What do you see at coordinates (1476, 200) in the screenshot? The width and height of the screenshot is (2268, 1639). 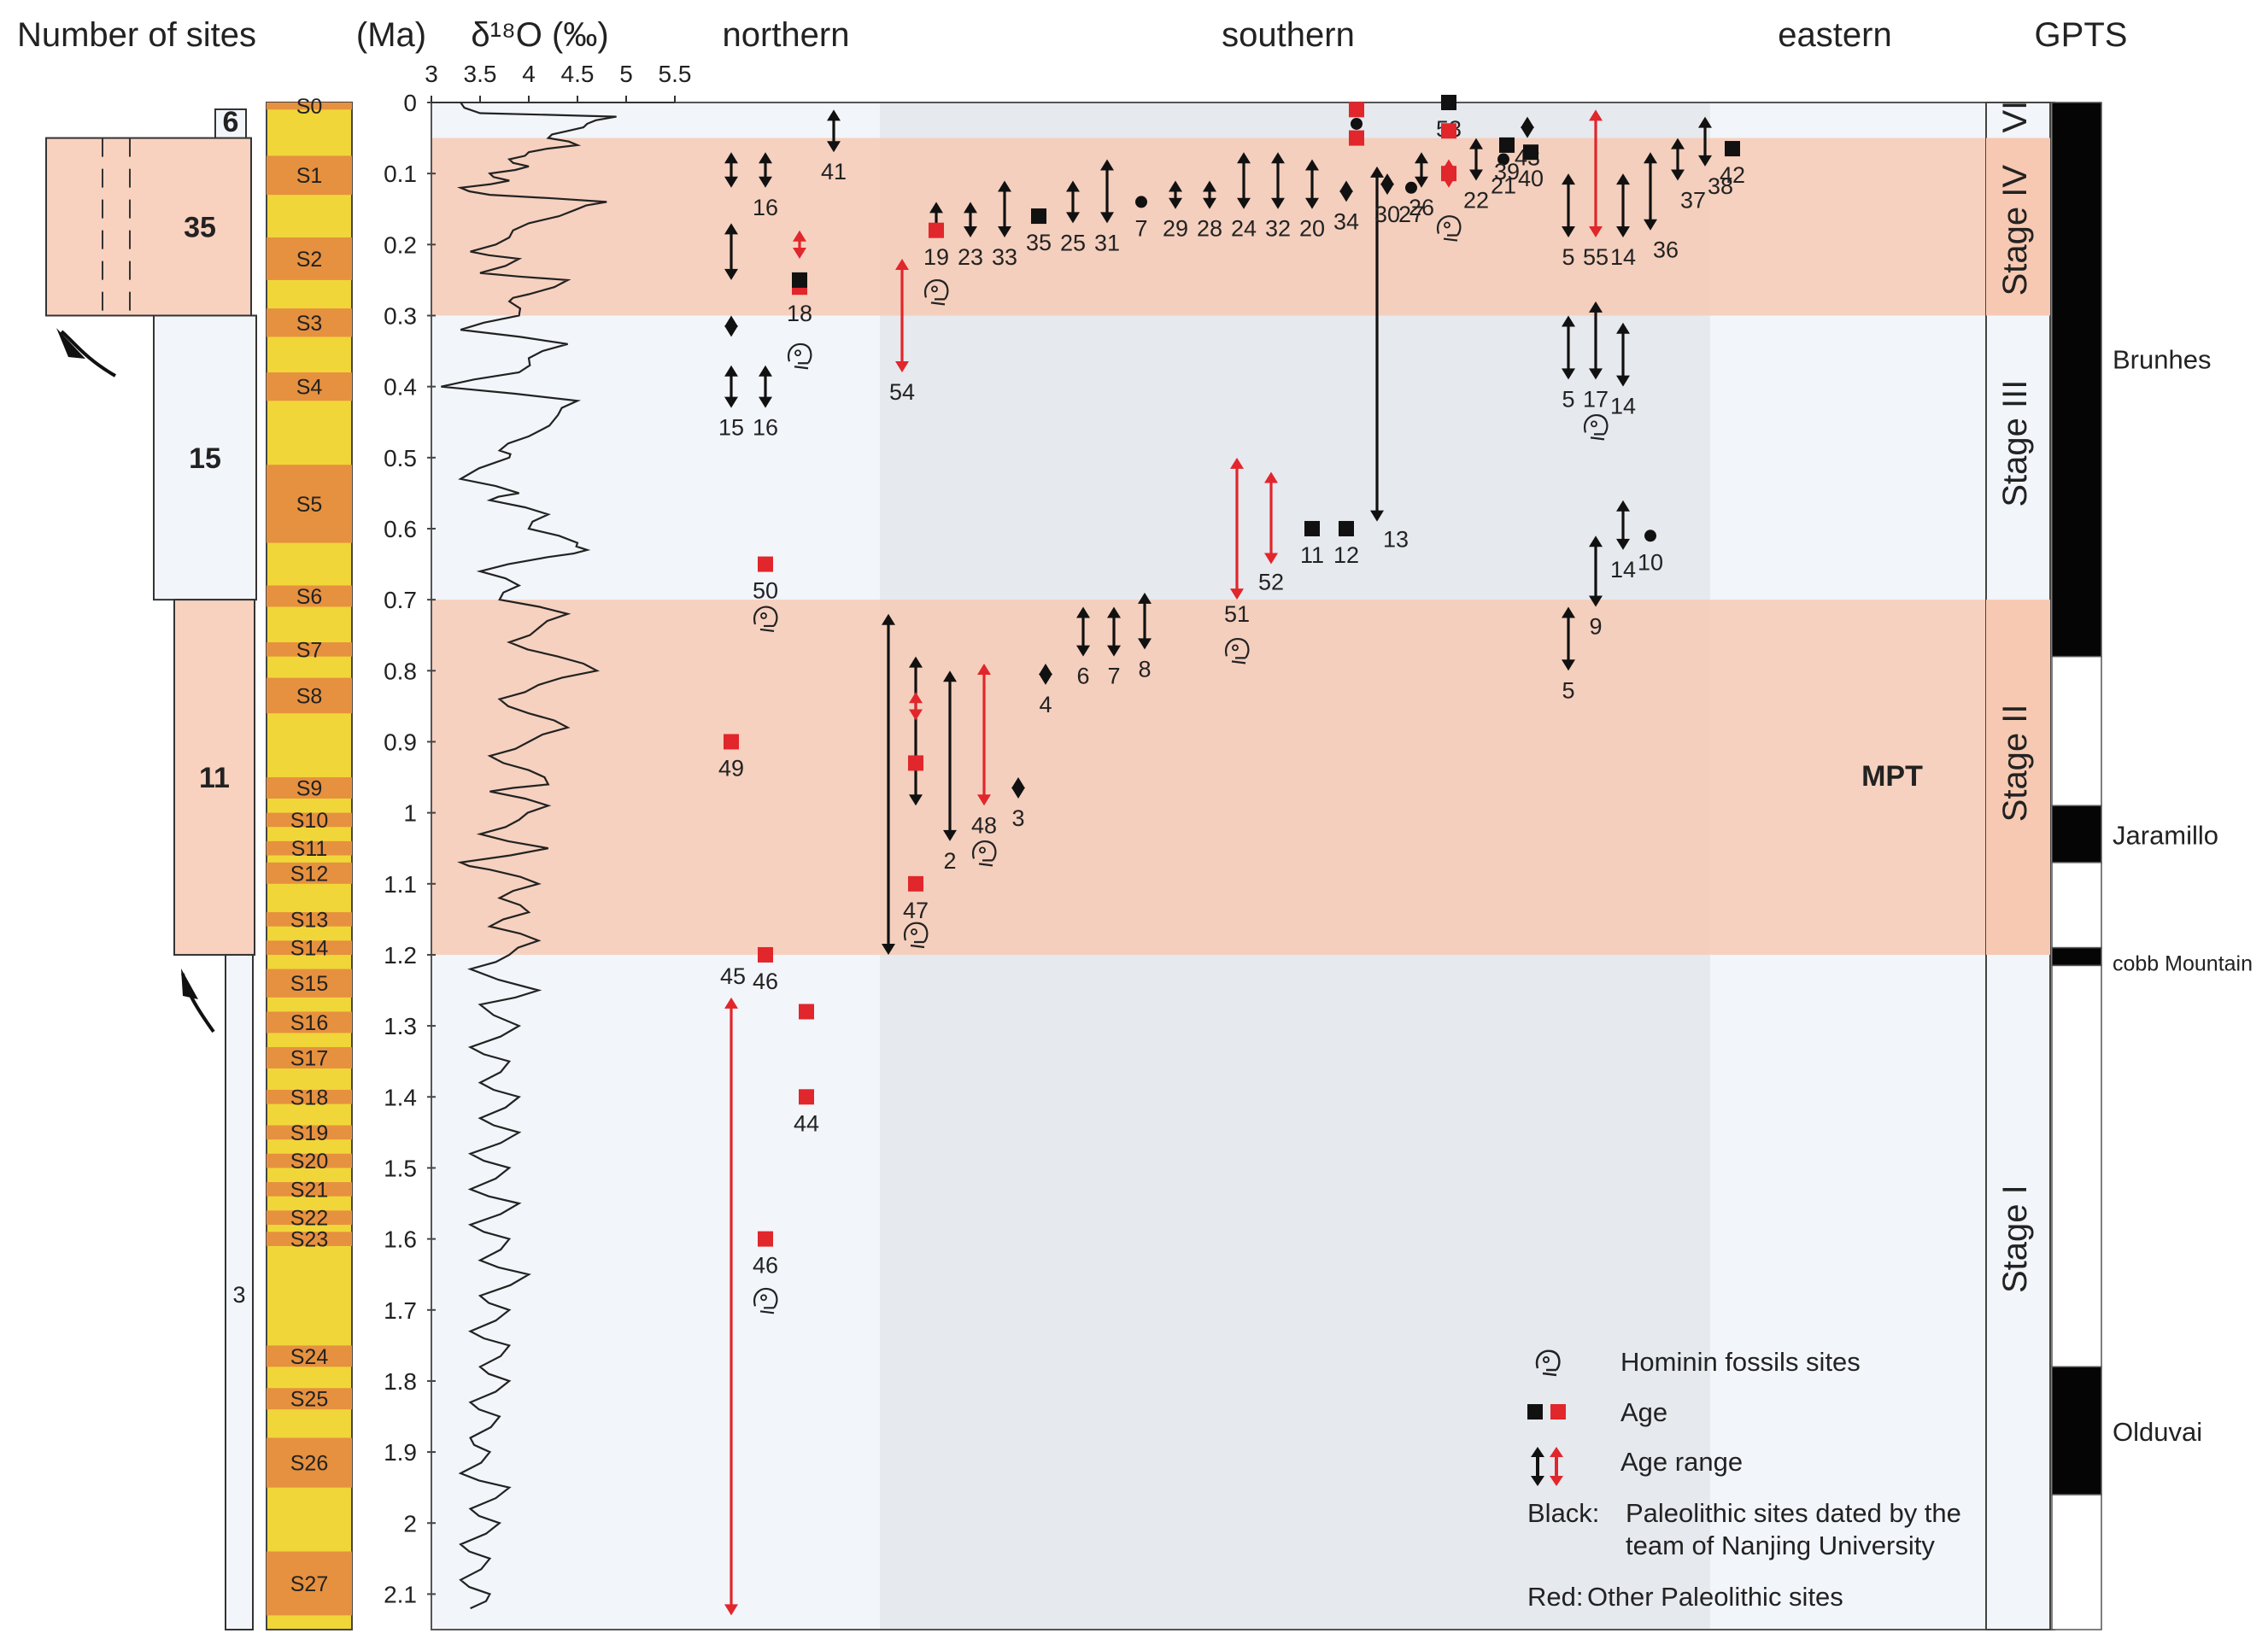 I see `age-range-label-22: 22` at bounding box center [1476, 200].